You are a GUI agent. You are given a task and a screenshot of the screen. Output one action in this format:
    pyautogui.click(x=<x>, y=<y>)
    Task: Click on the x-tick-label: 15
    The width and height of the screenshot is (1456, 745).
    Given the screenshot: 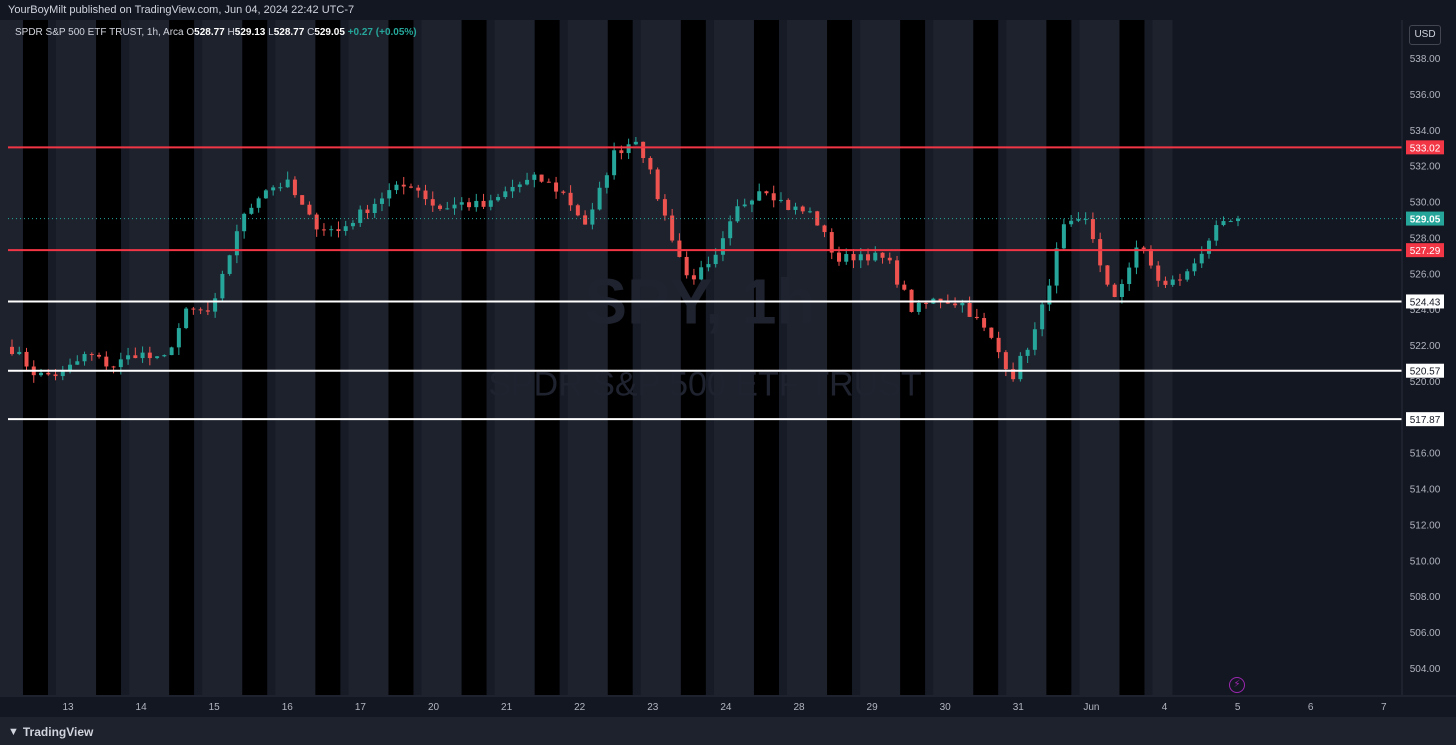 What is the action you would take?
    pyautogui.click(x=215, y=707)
    